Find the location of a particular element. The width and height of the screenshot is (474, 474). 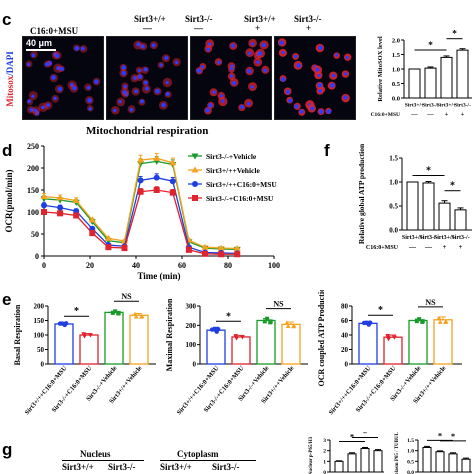

y-tick-label: 50 is located at coordinates (35, 234).